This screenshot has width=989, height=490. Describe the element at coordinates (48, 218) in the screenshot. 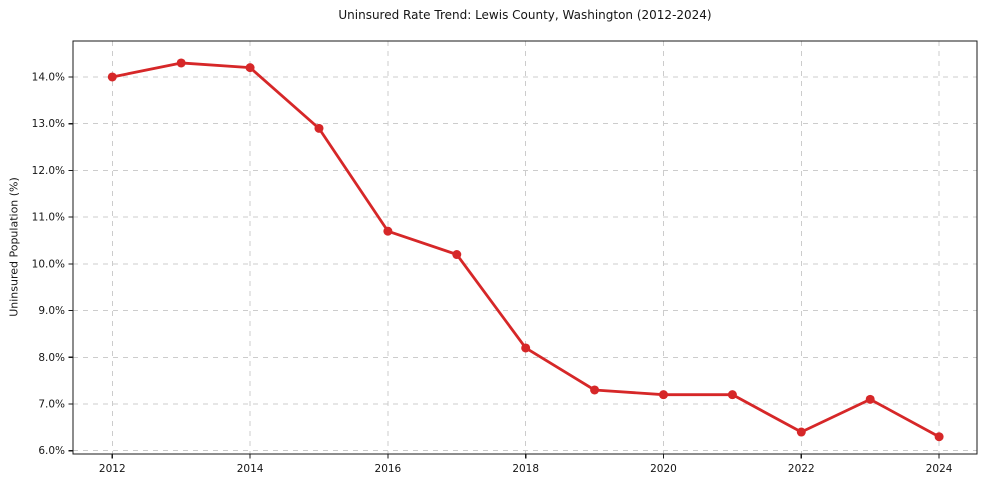

I see `y-tick-label: 11.0%` at that location.